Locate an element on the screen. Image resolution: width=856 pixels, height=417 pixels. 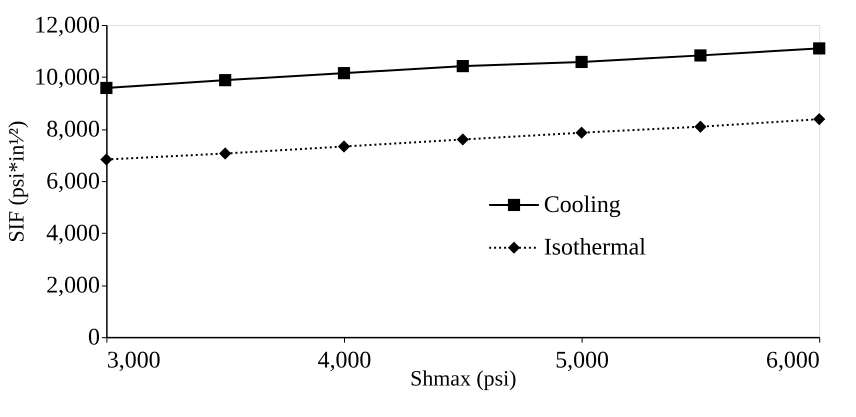
legend-label: Isothermal is located at coordinates (595, 247).